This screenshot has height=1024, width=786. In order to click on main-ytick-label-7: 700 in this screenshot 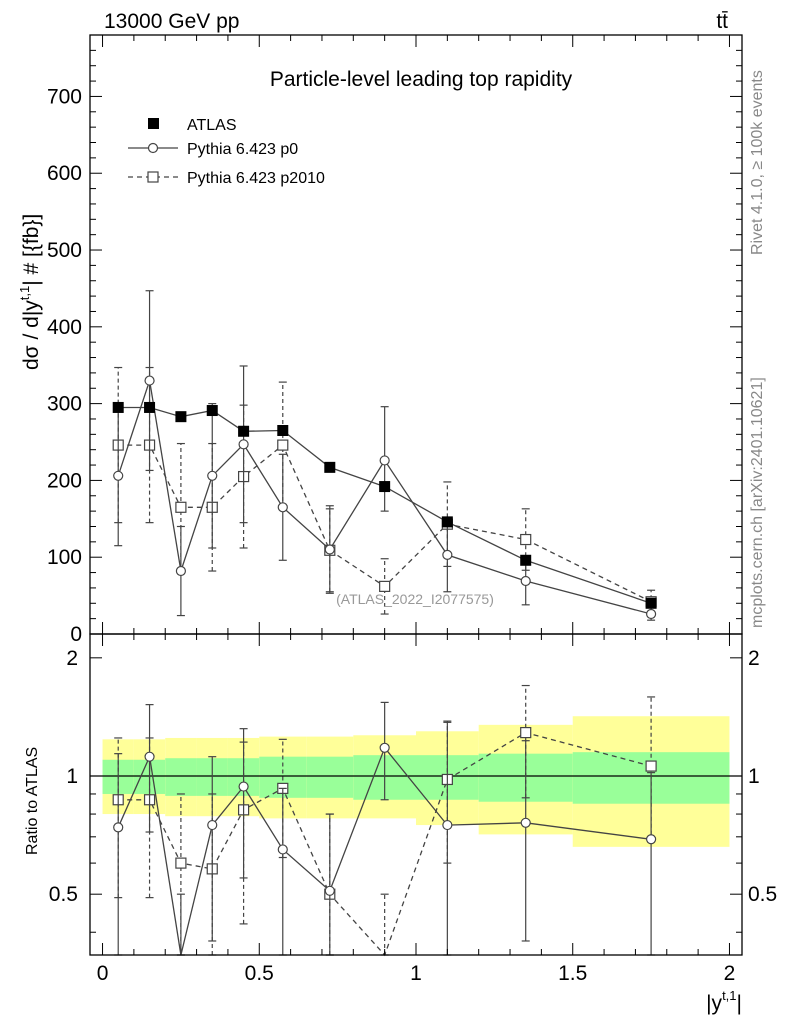, I will do `click(64, 96)`.